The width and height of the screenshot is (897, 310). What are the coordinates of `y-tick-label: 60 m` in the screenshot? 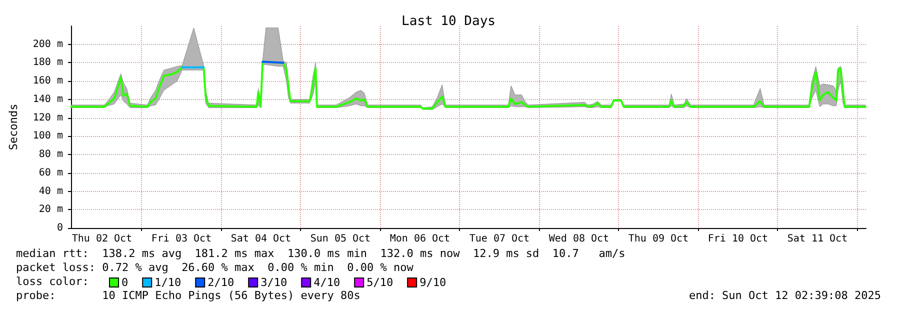 It's located at (50, 172).